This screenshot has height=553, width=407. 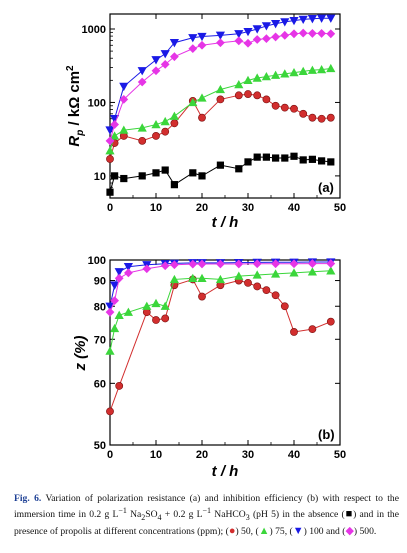 What do you see at coordinates (324, 531) in the screenshot?
I see `caption-text-10: ) 100 and (` at bounding box center [324, 531].